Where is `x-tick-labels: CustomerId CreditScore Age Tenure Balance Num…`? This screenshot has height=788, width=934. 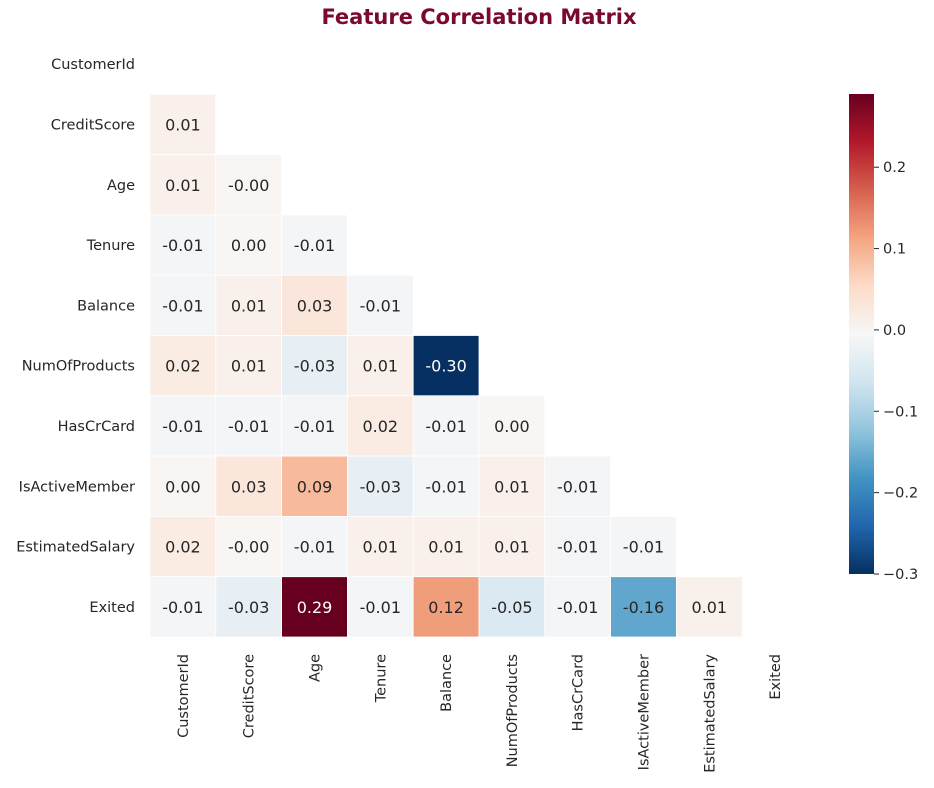 x-tick-labels: CustomerId CreditScore Age Tenure Balance Num… is located at coordinates (480, 713).